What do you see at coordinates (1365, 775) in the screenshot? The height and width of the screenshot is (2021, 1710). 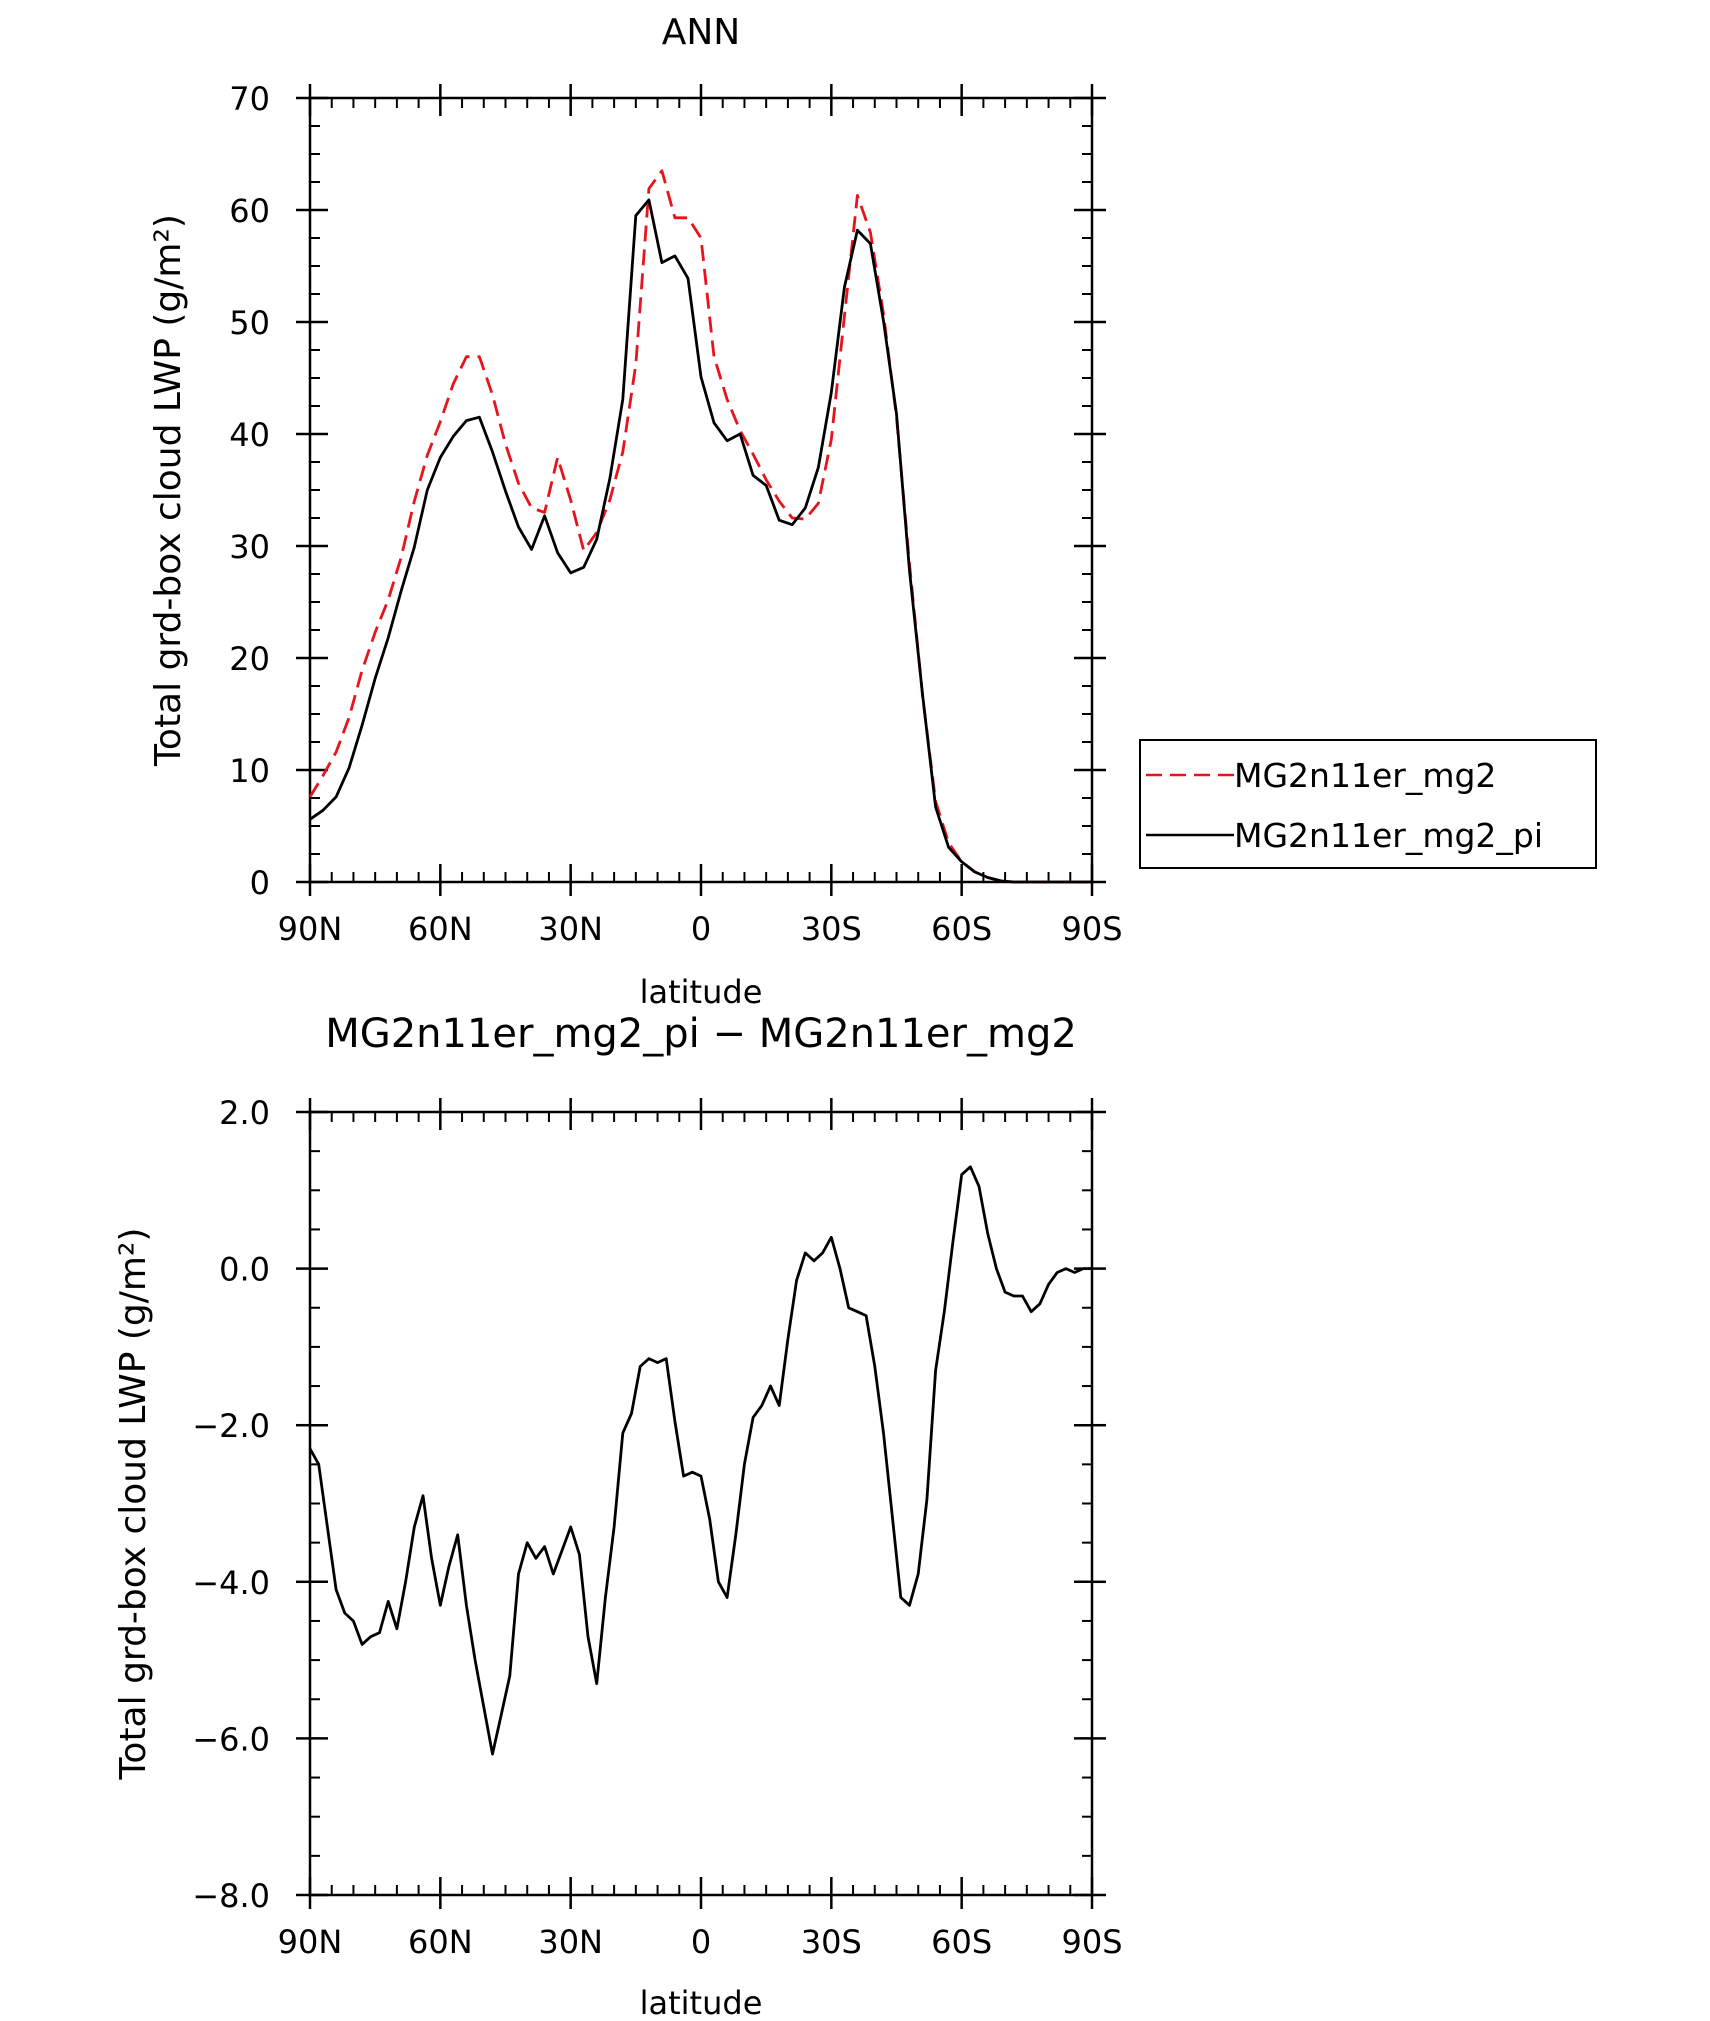 I see `legend-label-mg2: MG2n11er_mg2` at bounding box center [1365, 775].